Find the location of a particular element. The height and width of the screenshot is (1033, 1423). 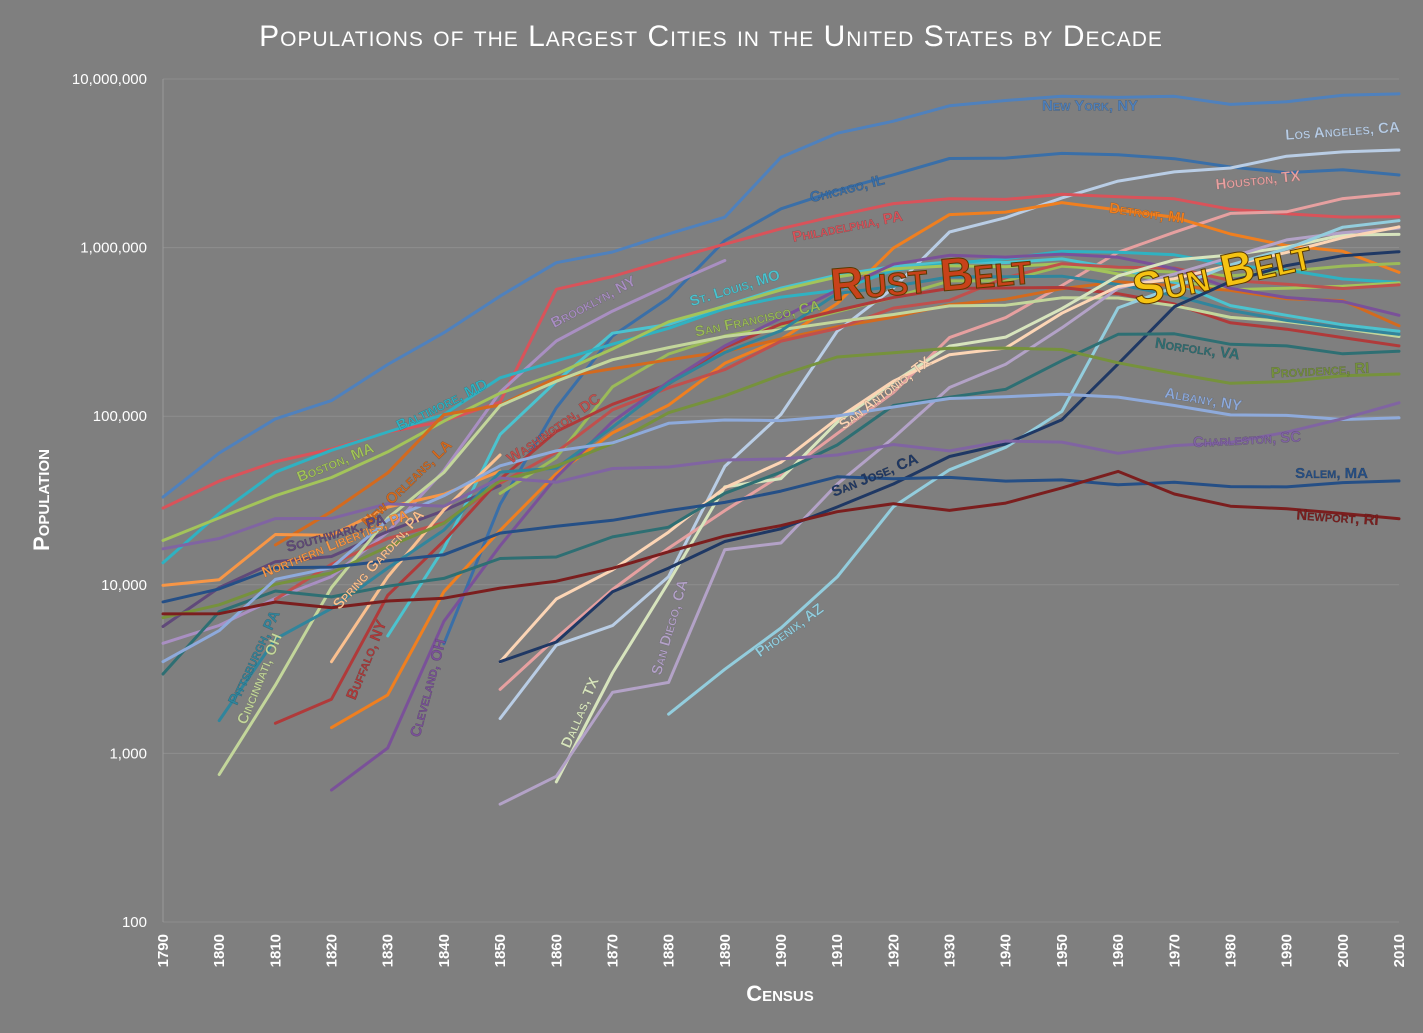

y-axis-title: Population is located at coordinates (41, 500).